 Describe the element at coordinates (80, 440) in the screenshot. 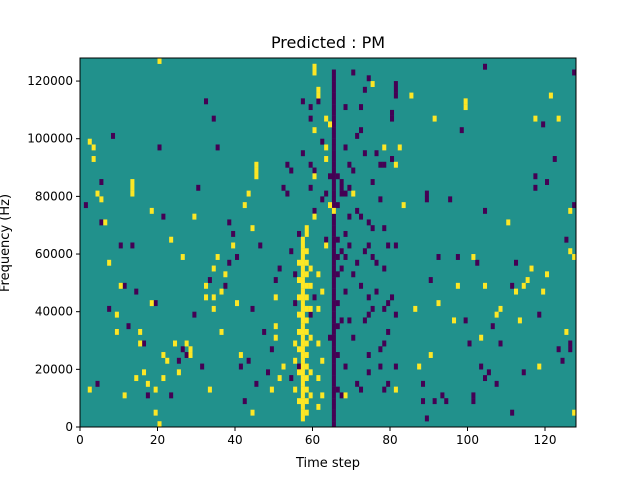

I see `x-tick-label: 0` at that location.